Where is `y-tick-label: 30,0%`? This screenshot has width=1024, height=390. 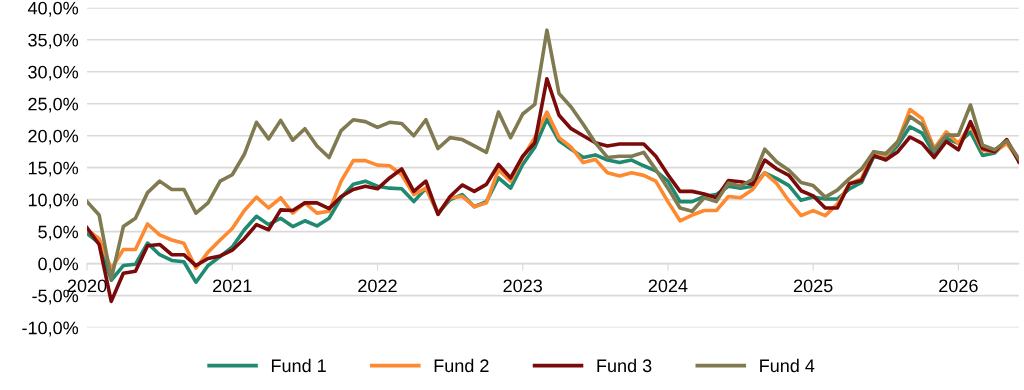 y-tick-label: 30,0% is located at coordinates (53, 73).